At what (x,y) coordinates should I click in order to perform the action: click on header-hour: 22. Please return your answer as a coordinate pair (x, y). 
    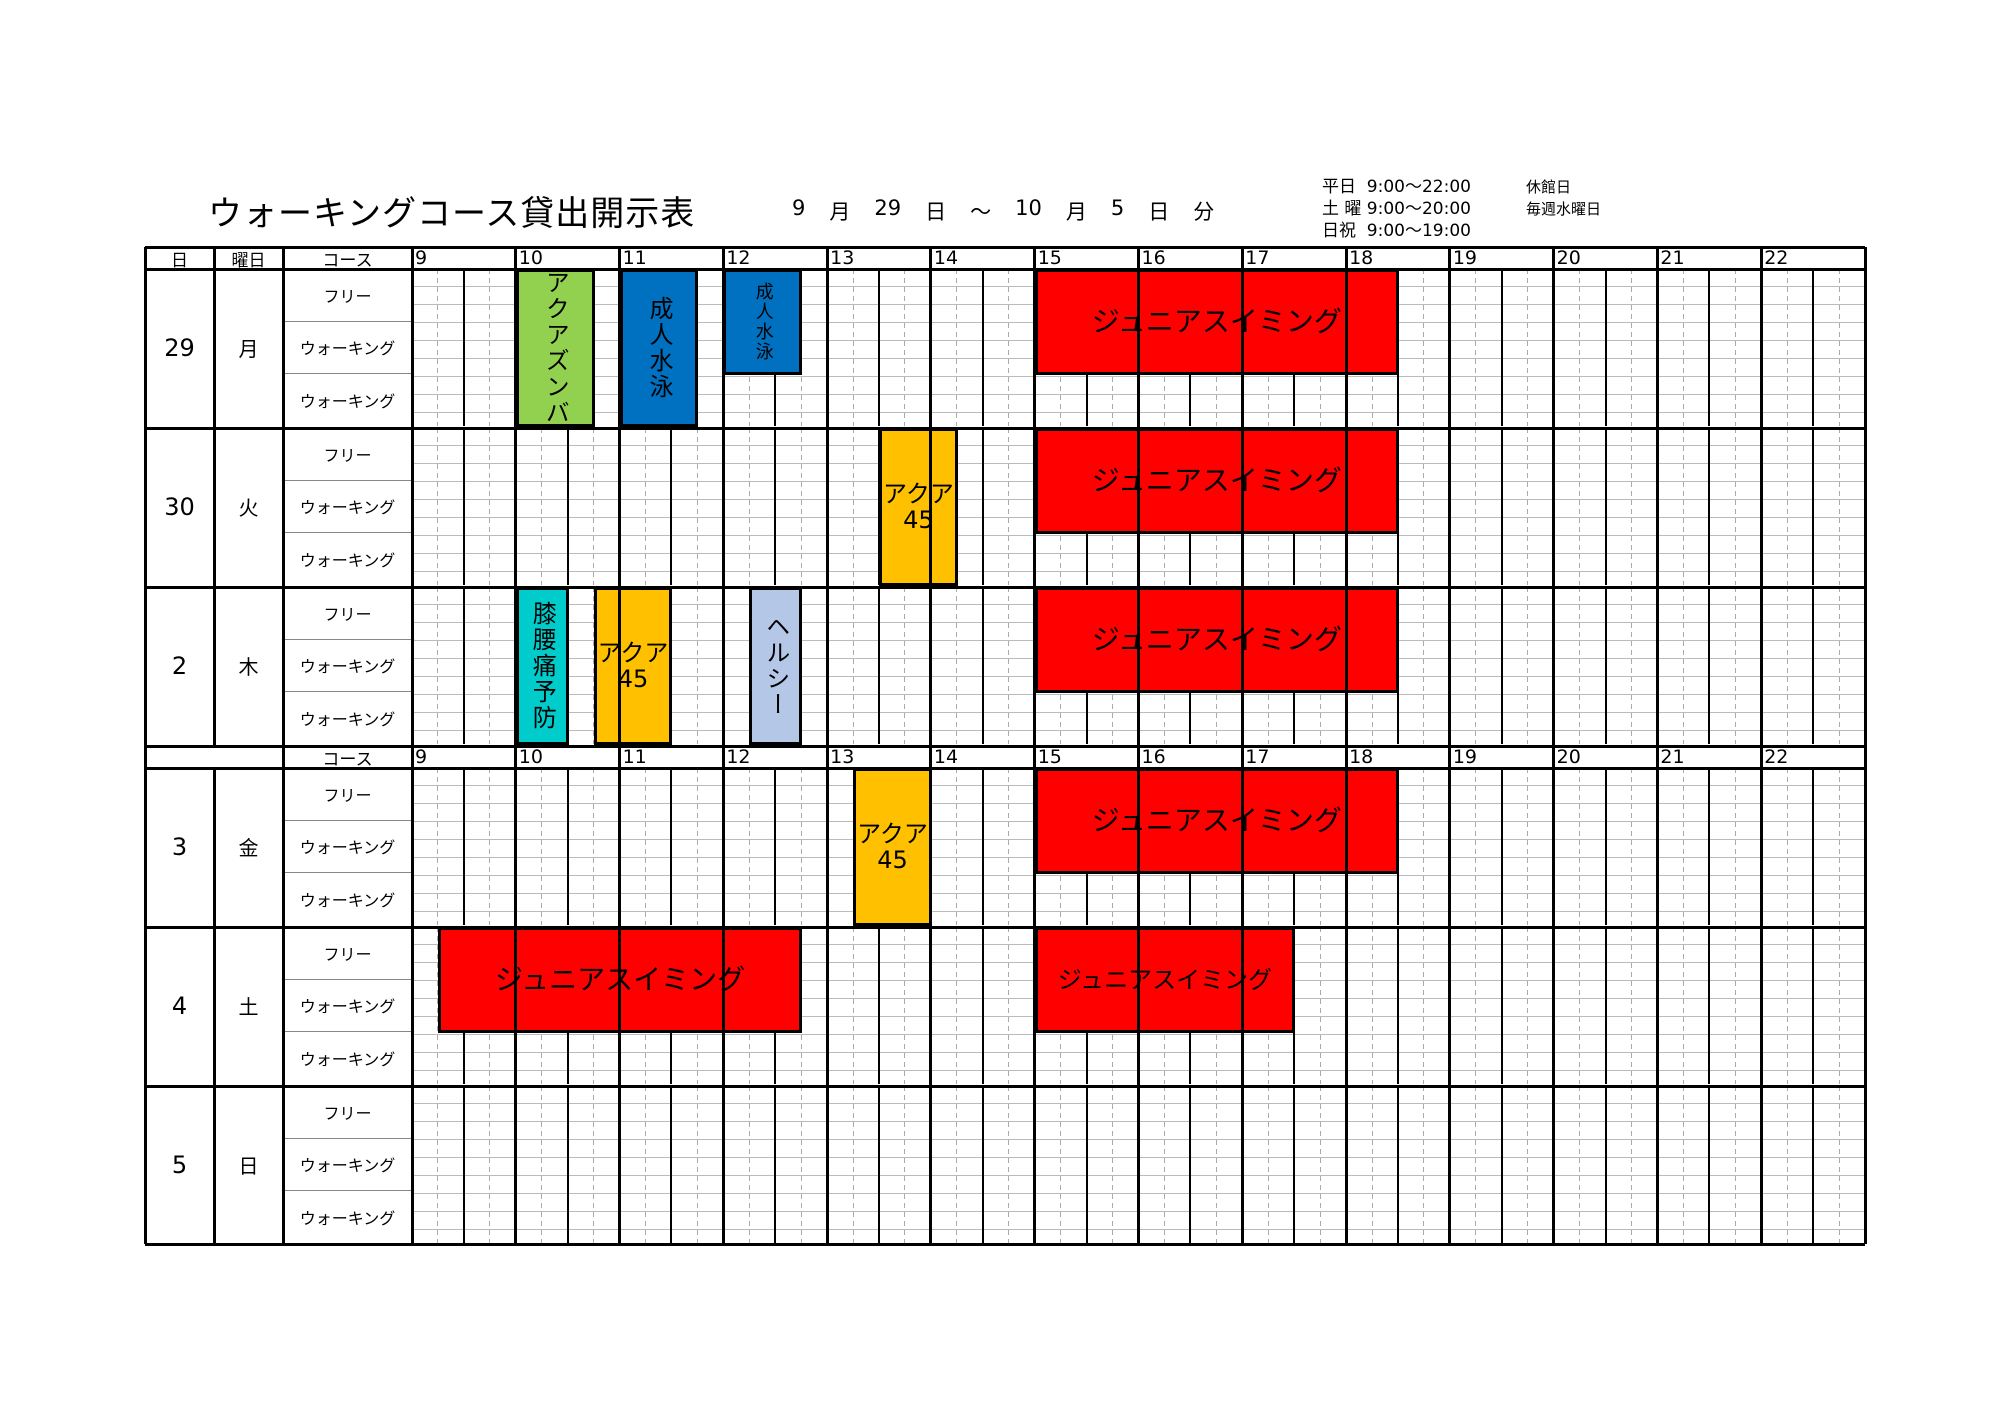
    Looking at the image, I should click on (1776, 258).